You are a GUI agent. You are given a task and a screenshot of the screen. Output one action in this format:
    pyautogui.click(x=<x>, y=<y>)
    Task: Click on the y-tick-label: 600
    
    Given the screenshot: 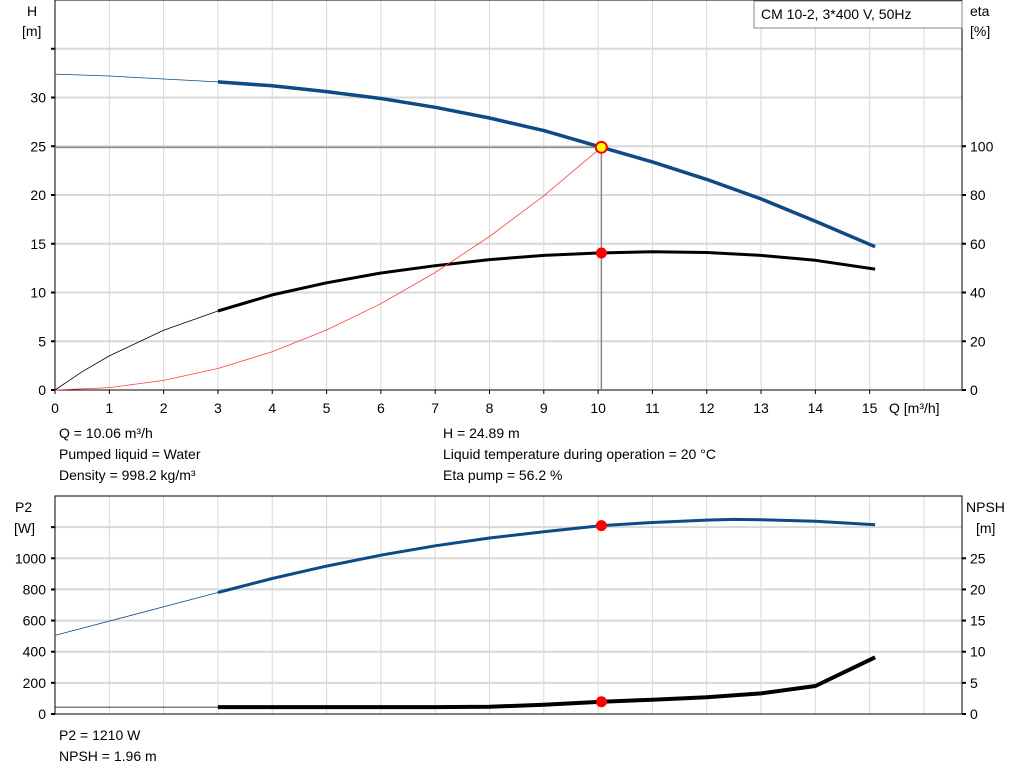 What is the action you would take?
    pyautogui.click(x=35, y=621)
    